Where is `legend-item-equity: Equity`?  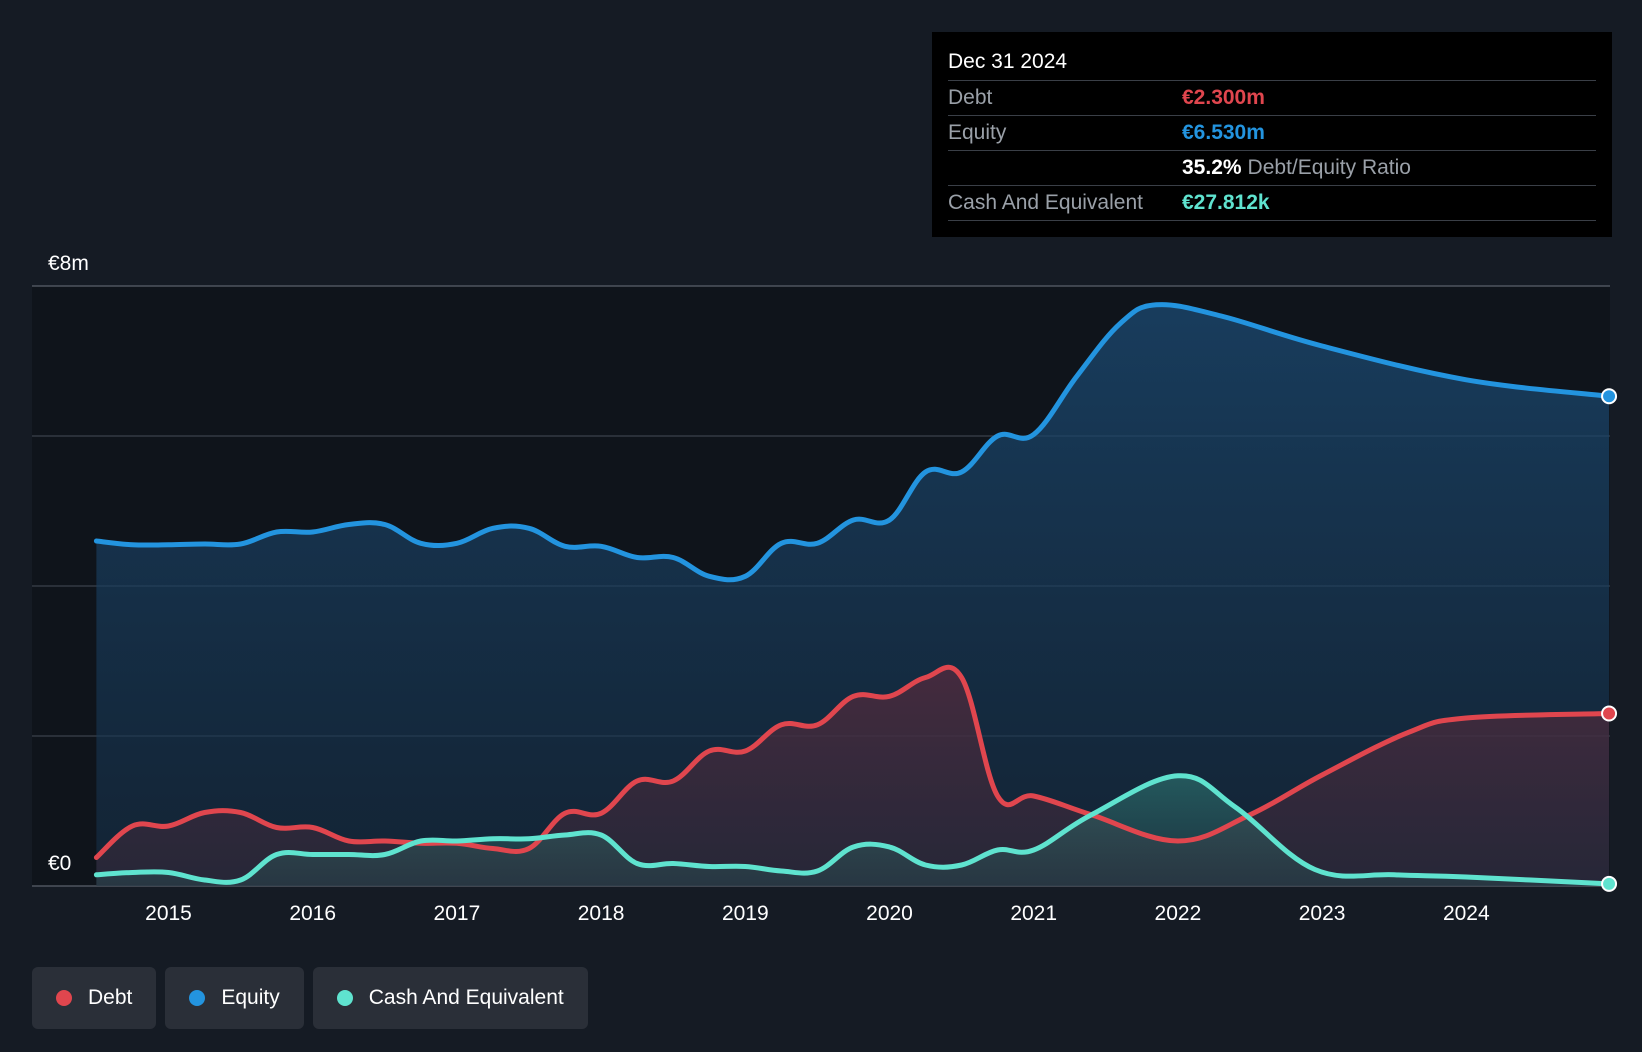 legend-item-equity: Equity is located at coordinates (234, 998).